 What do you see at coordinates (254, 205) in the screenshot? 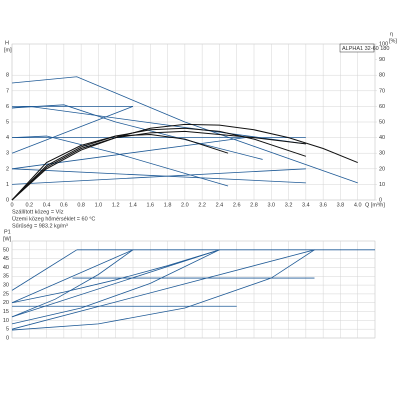
I see `x-tick-label: 2.8` at bounding box center [254, 205].